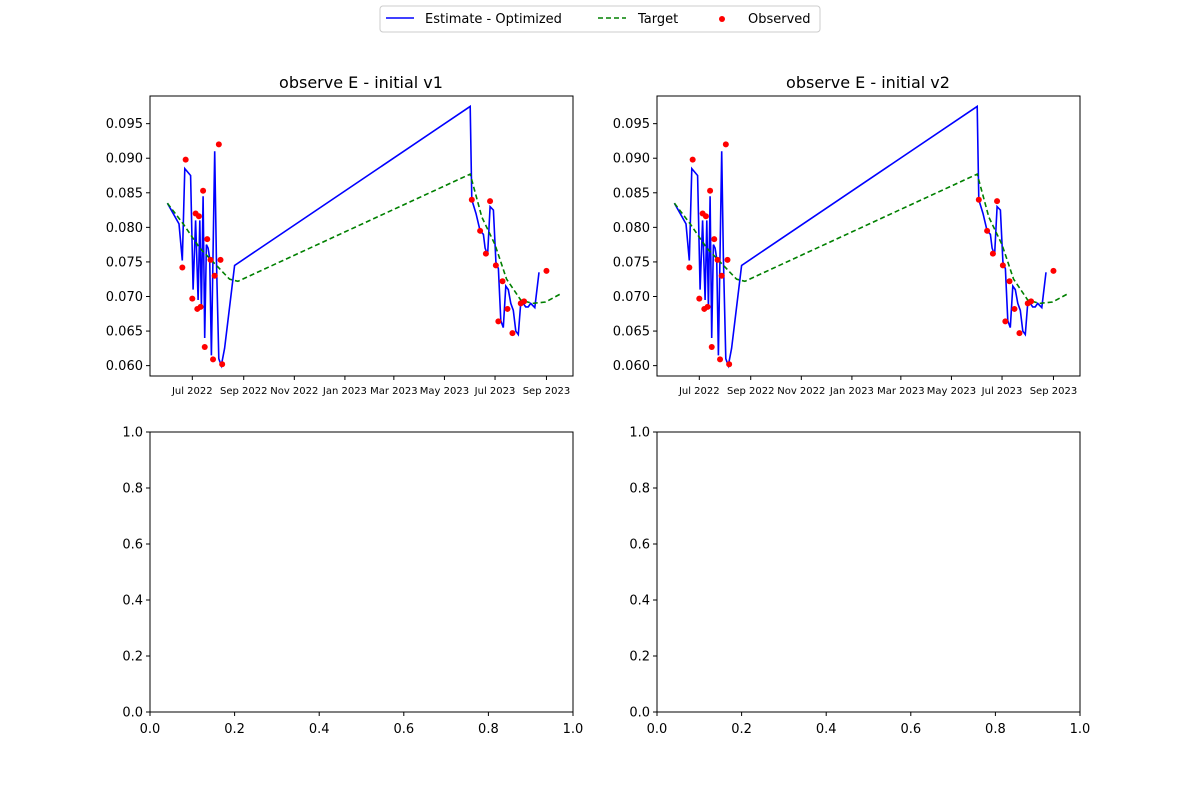 Image resolution: width=1200 pixels, height=800 pixels. Describe the element at coordinates (546, 391) in the screenshot. I see `x-tick-label: Sep 2023` at that location.